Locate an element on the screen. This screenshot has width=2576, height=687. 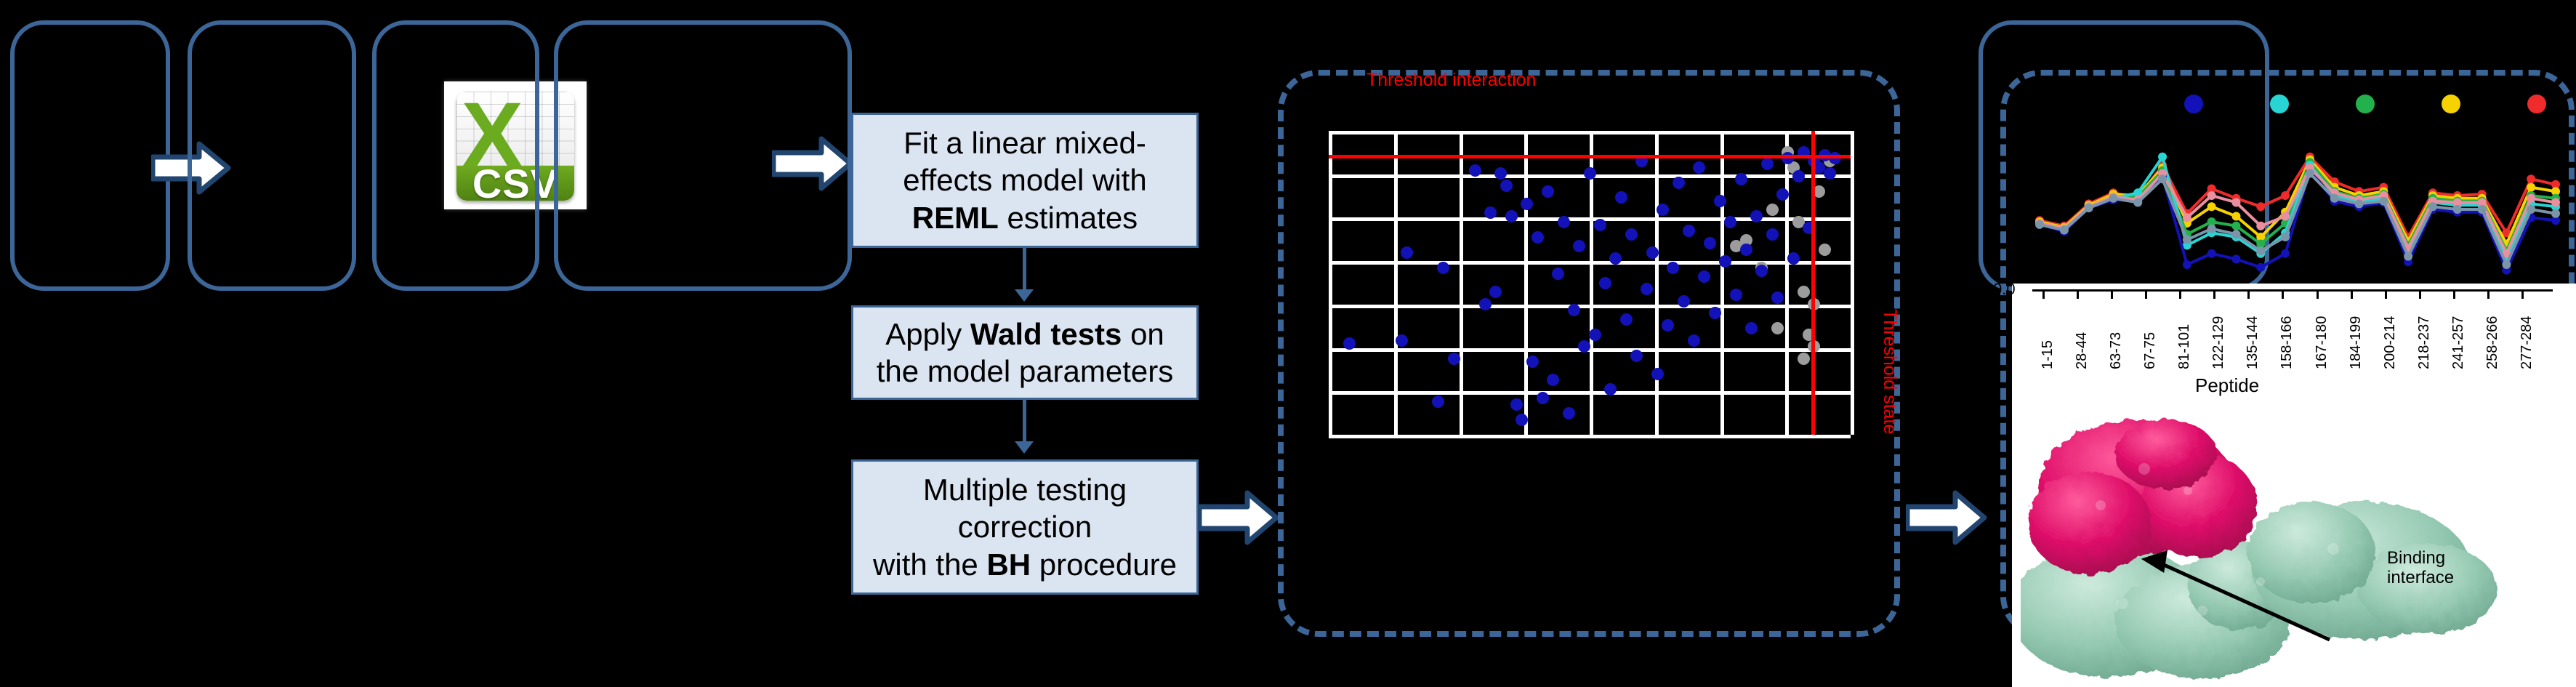
step-fit-model-line2: effects model with is located at coordinates (1025, 180).